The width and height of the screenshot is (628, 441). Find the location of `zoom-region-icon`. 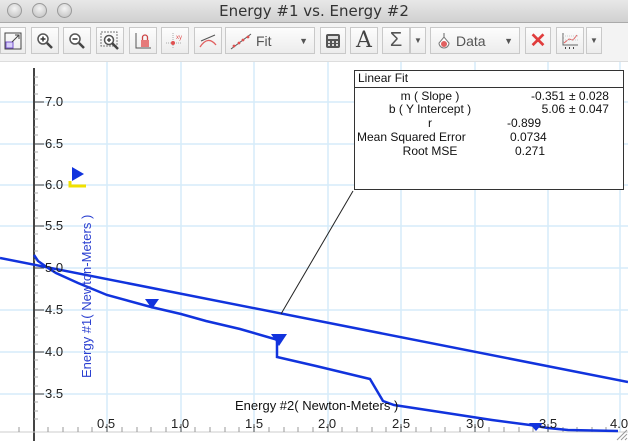

zoom-region-icon is located at coordinates (109, 40).